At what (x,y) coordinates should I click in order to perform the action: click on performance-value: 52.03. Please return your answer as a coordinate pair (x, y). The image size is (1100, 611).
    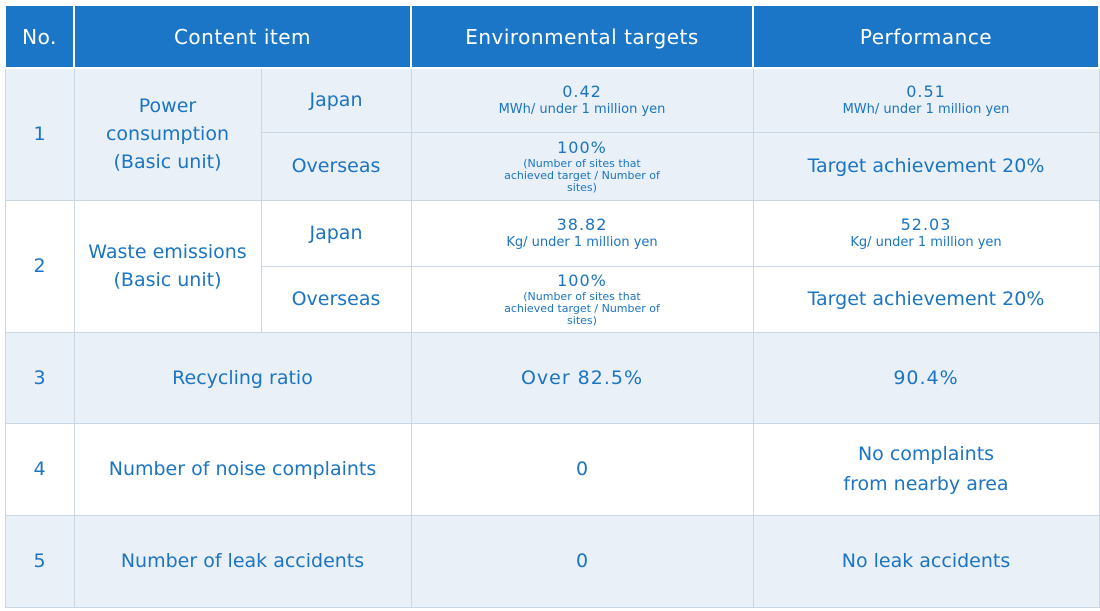
    Looking at the image, I should click on (926, 224).